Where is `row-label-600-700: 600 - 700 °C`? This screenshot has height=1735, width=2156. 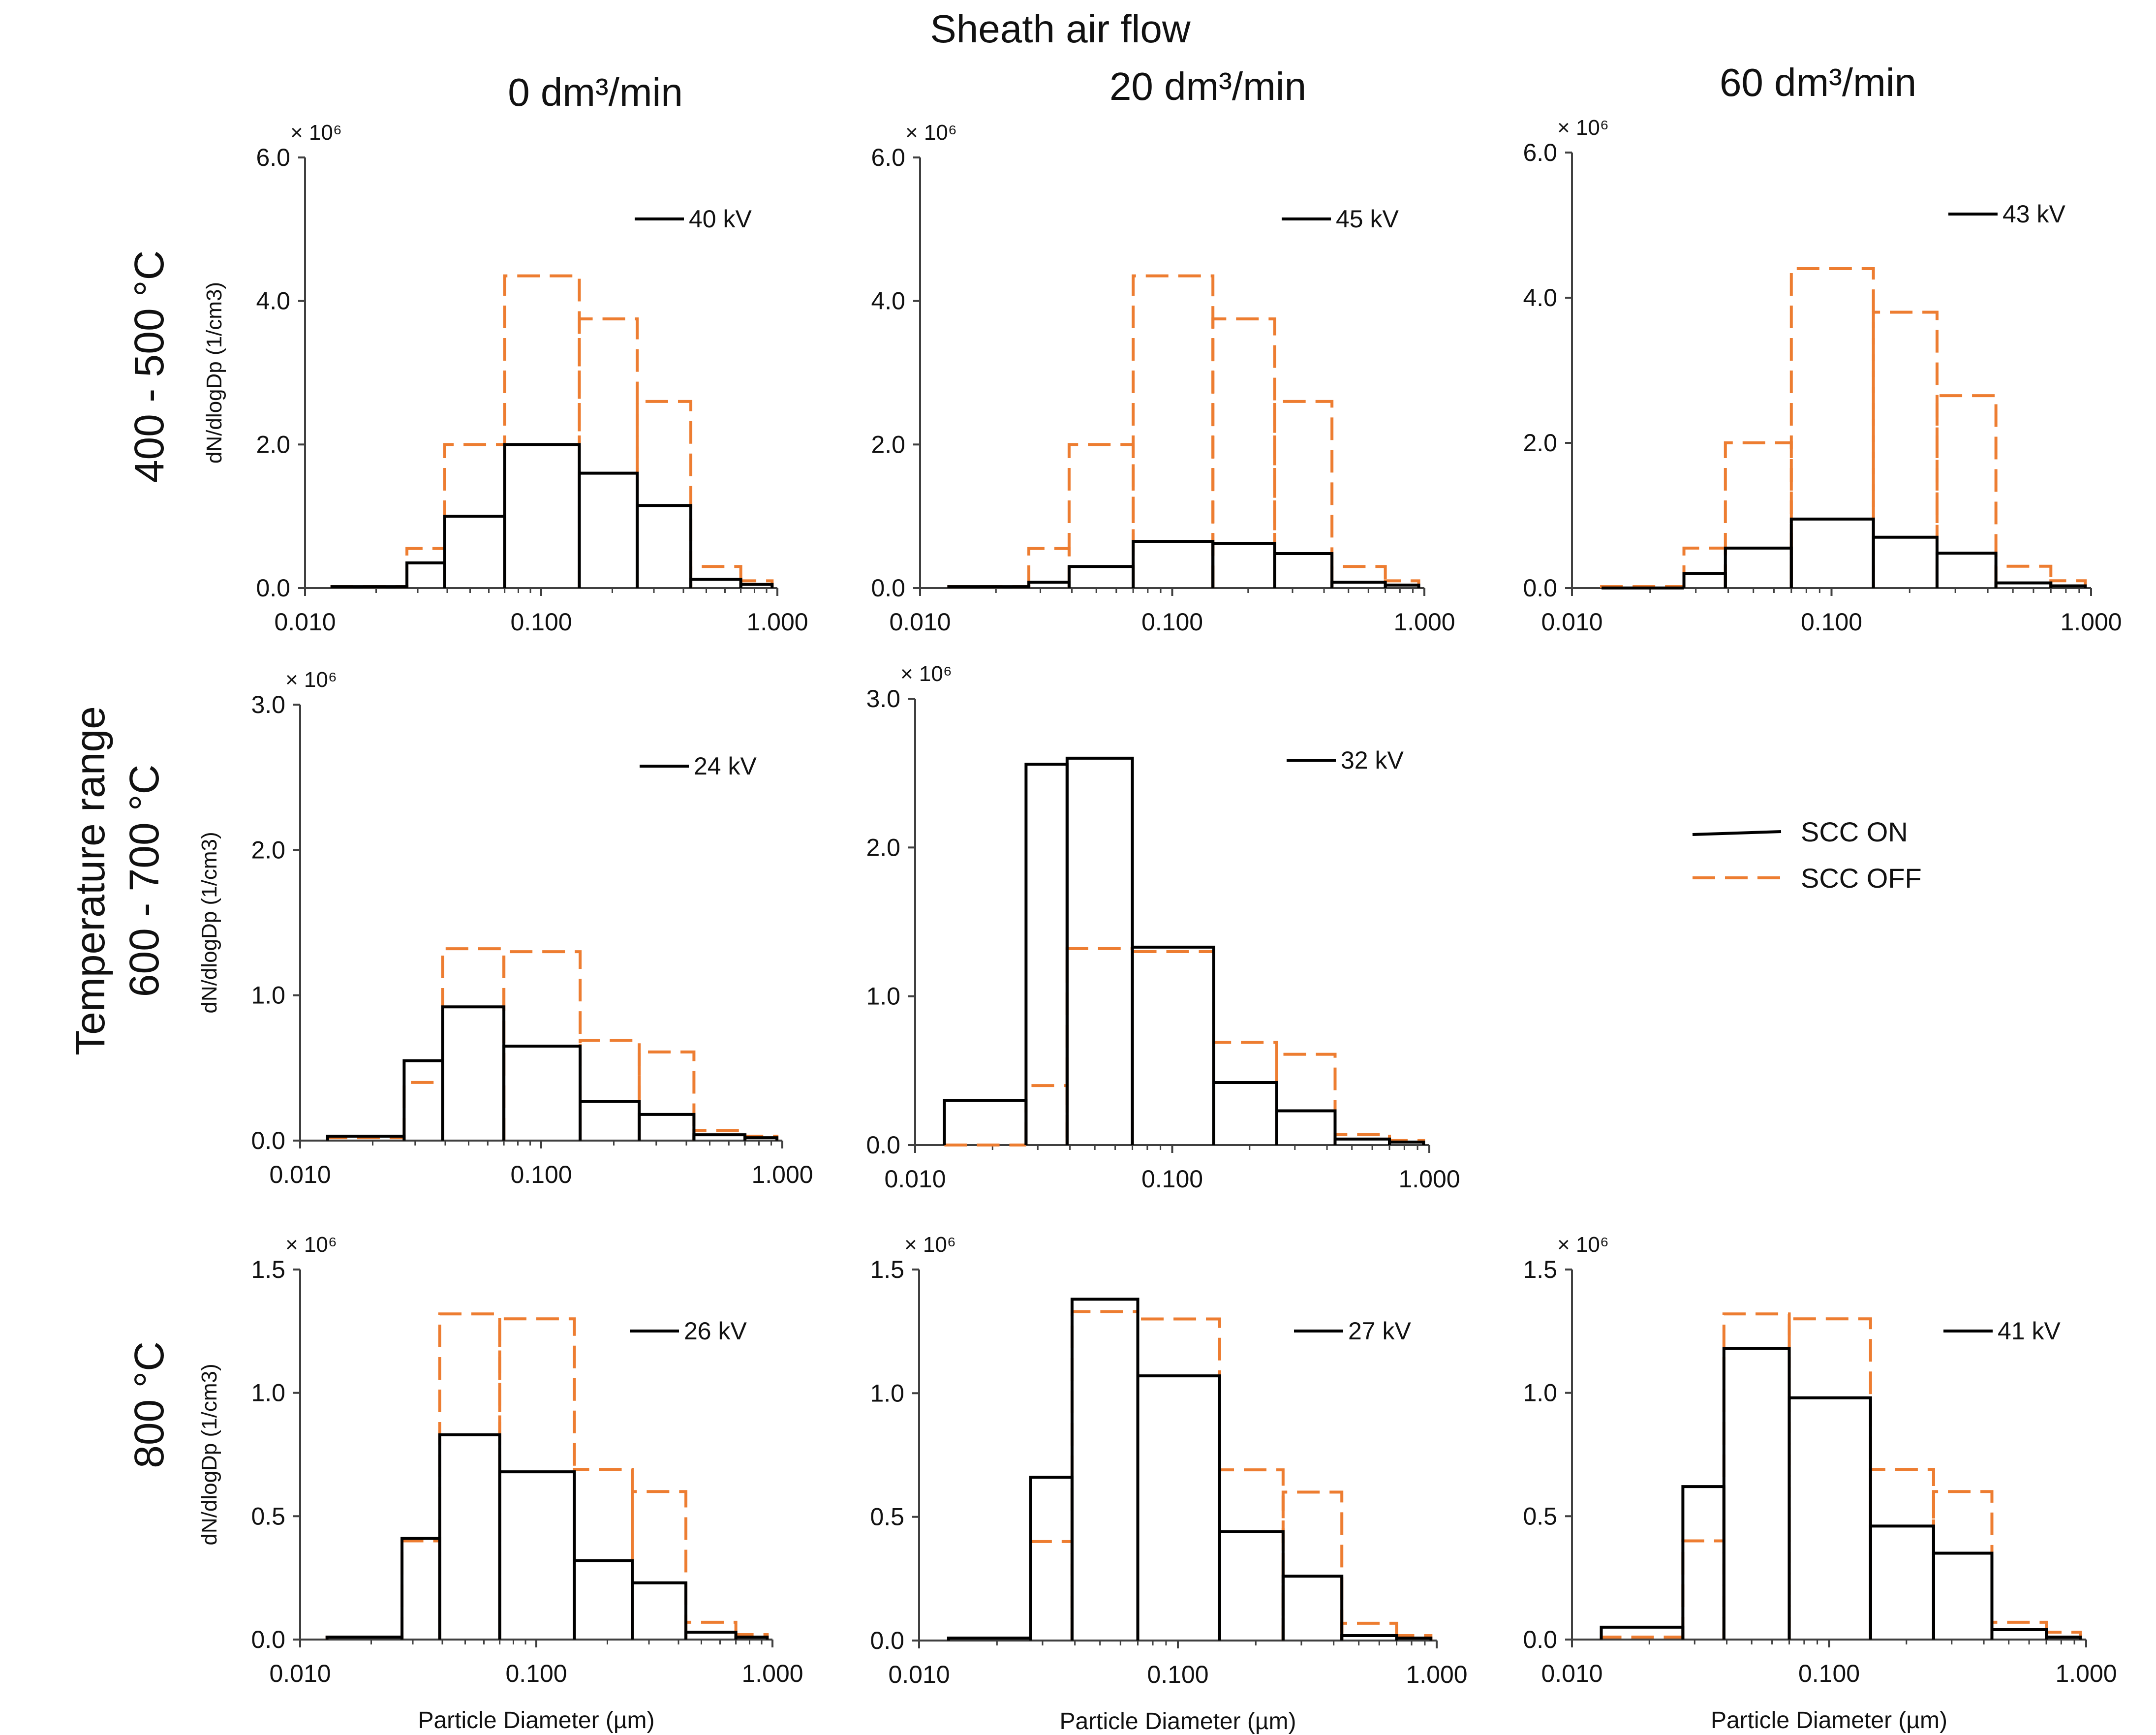 row-label-600-700: 600 - 700 °C is located at coordinates (144, 881).